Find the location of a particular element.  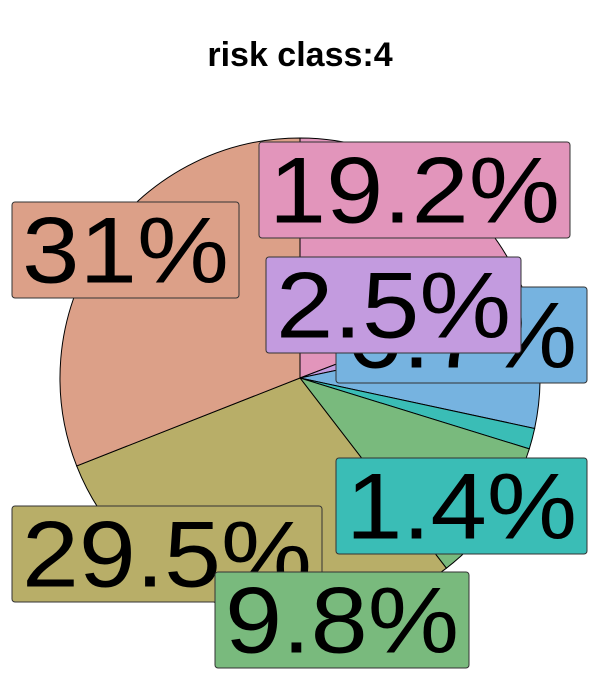

slice-label-text-1: 2.5% is located at coordinates (393, 305).